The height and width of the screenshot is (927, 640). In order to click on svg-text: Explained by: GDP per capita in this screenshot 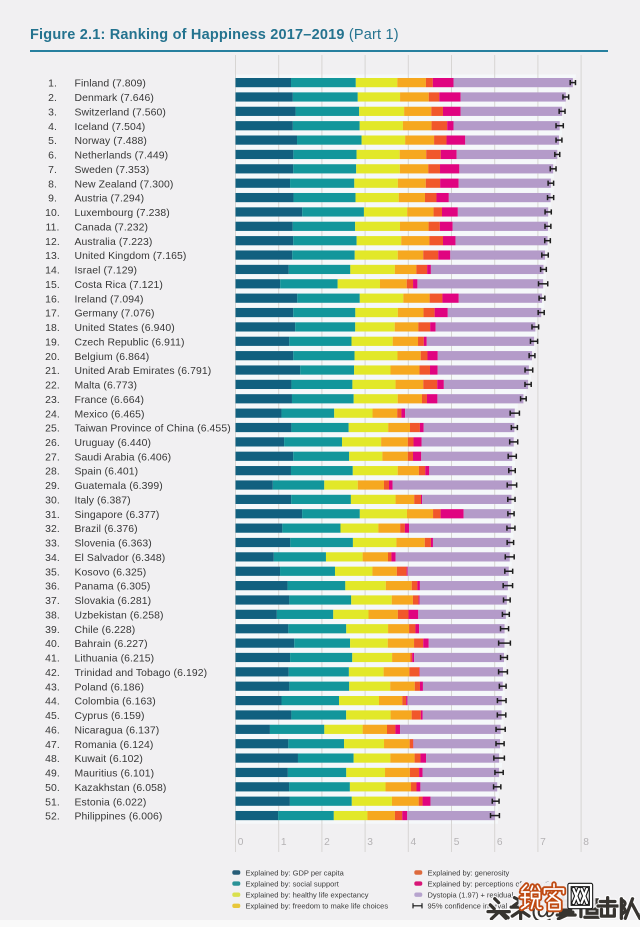, I will do `click(295, 872)`.